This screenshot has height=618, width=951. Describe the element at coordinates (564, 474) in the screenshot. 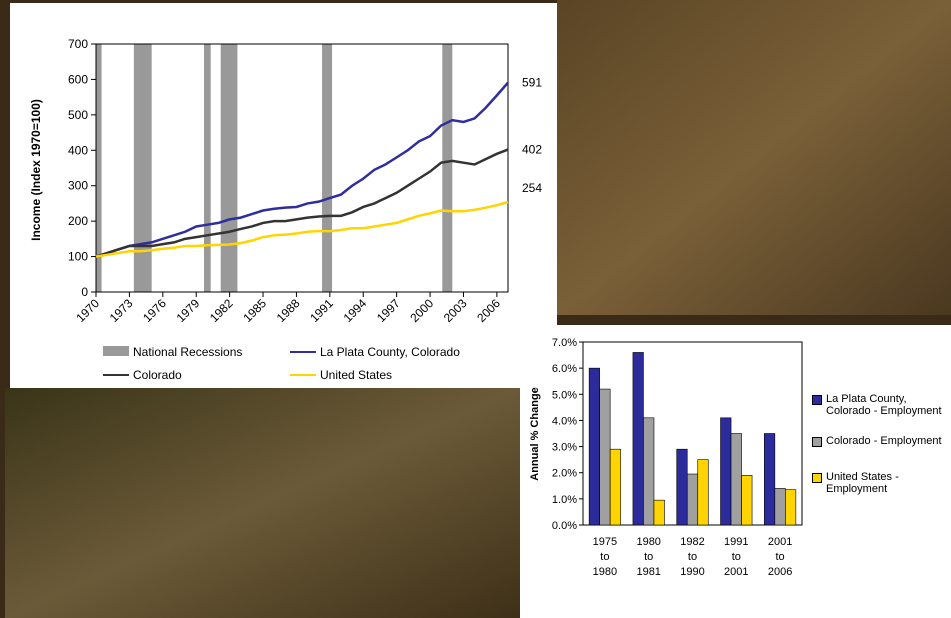

I see `y-tick-label: 2.0%` at that location.